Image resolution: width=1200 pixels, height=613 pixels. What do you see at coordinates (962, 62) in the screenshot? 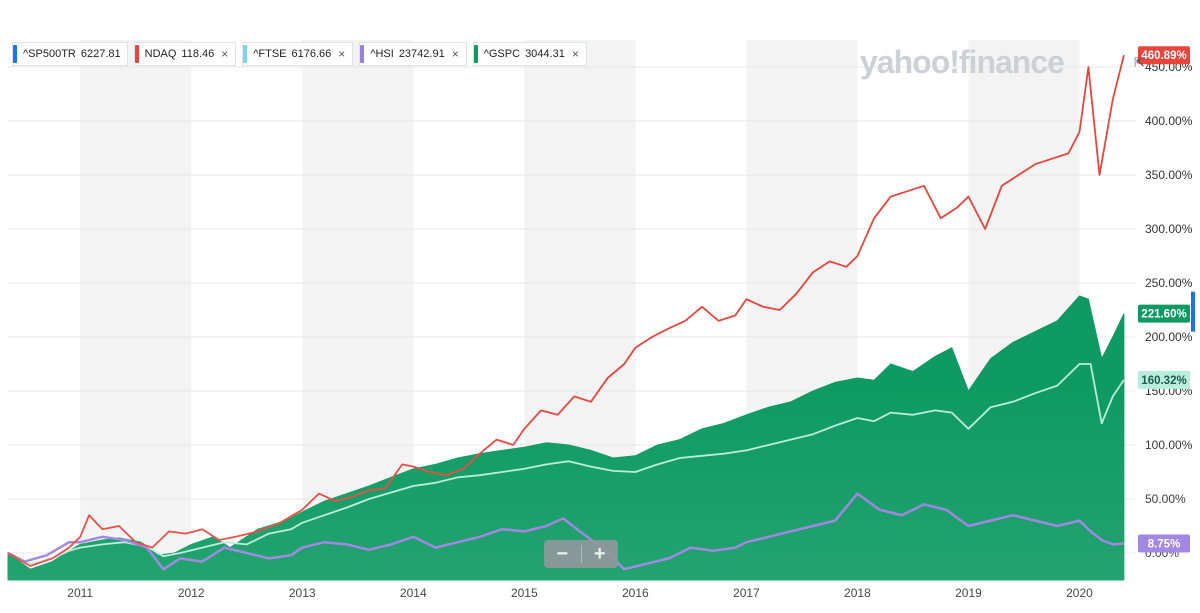
I see `yahoo-finance-logo: yahoo!finance` at bounding box center [962, 62].